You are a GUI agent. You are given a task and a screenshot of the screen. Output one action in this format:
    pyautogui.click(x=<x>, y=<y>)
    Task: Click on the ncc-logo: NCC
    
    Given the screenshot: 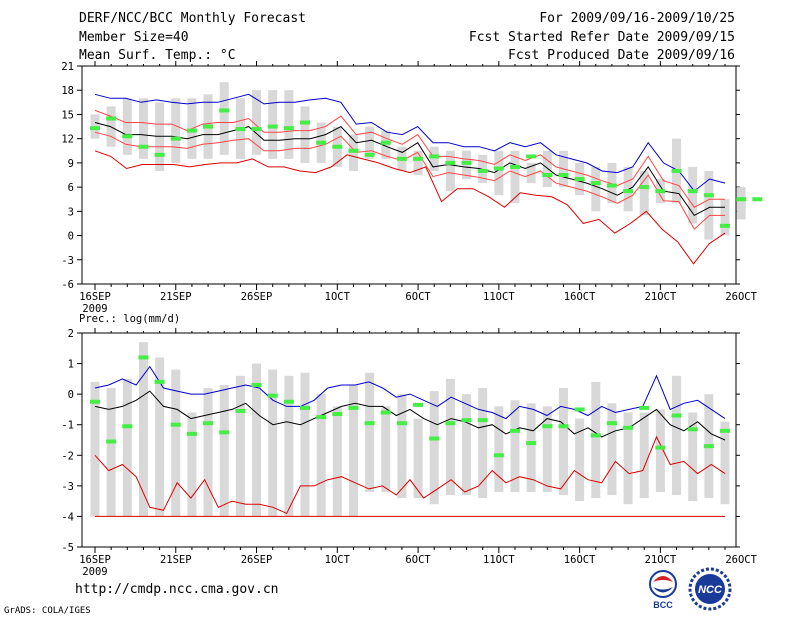 What is the action you would take?
    pyautogui.click(x=710, y=589)
    